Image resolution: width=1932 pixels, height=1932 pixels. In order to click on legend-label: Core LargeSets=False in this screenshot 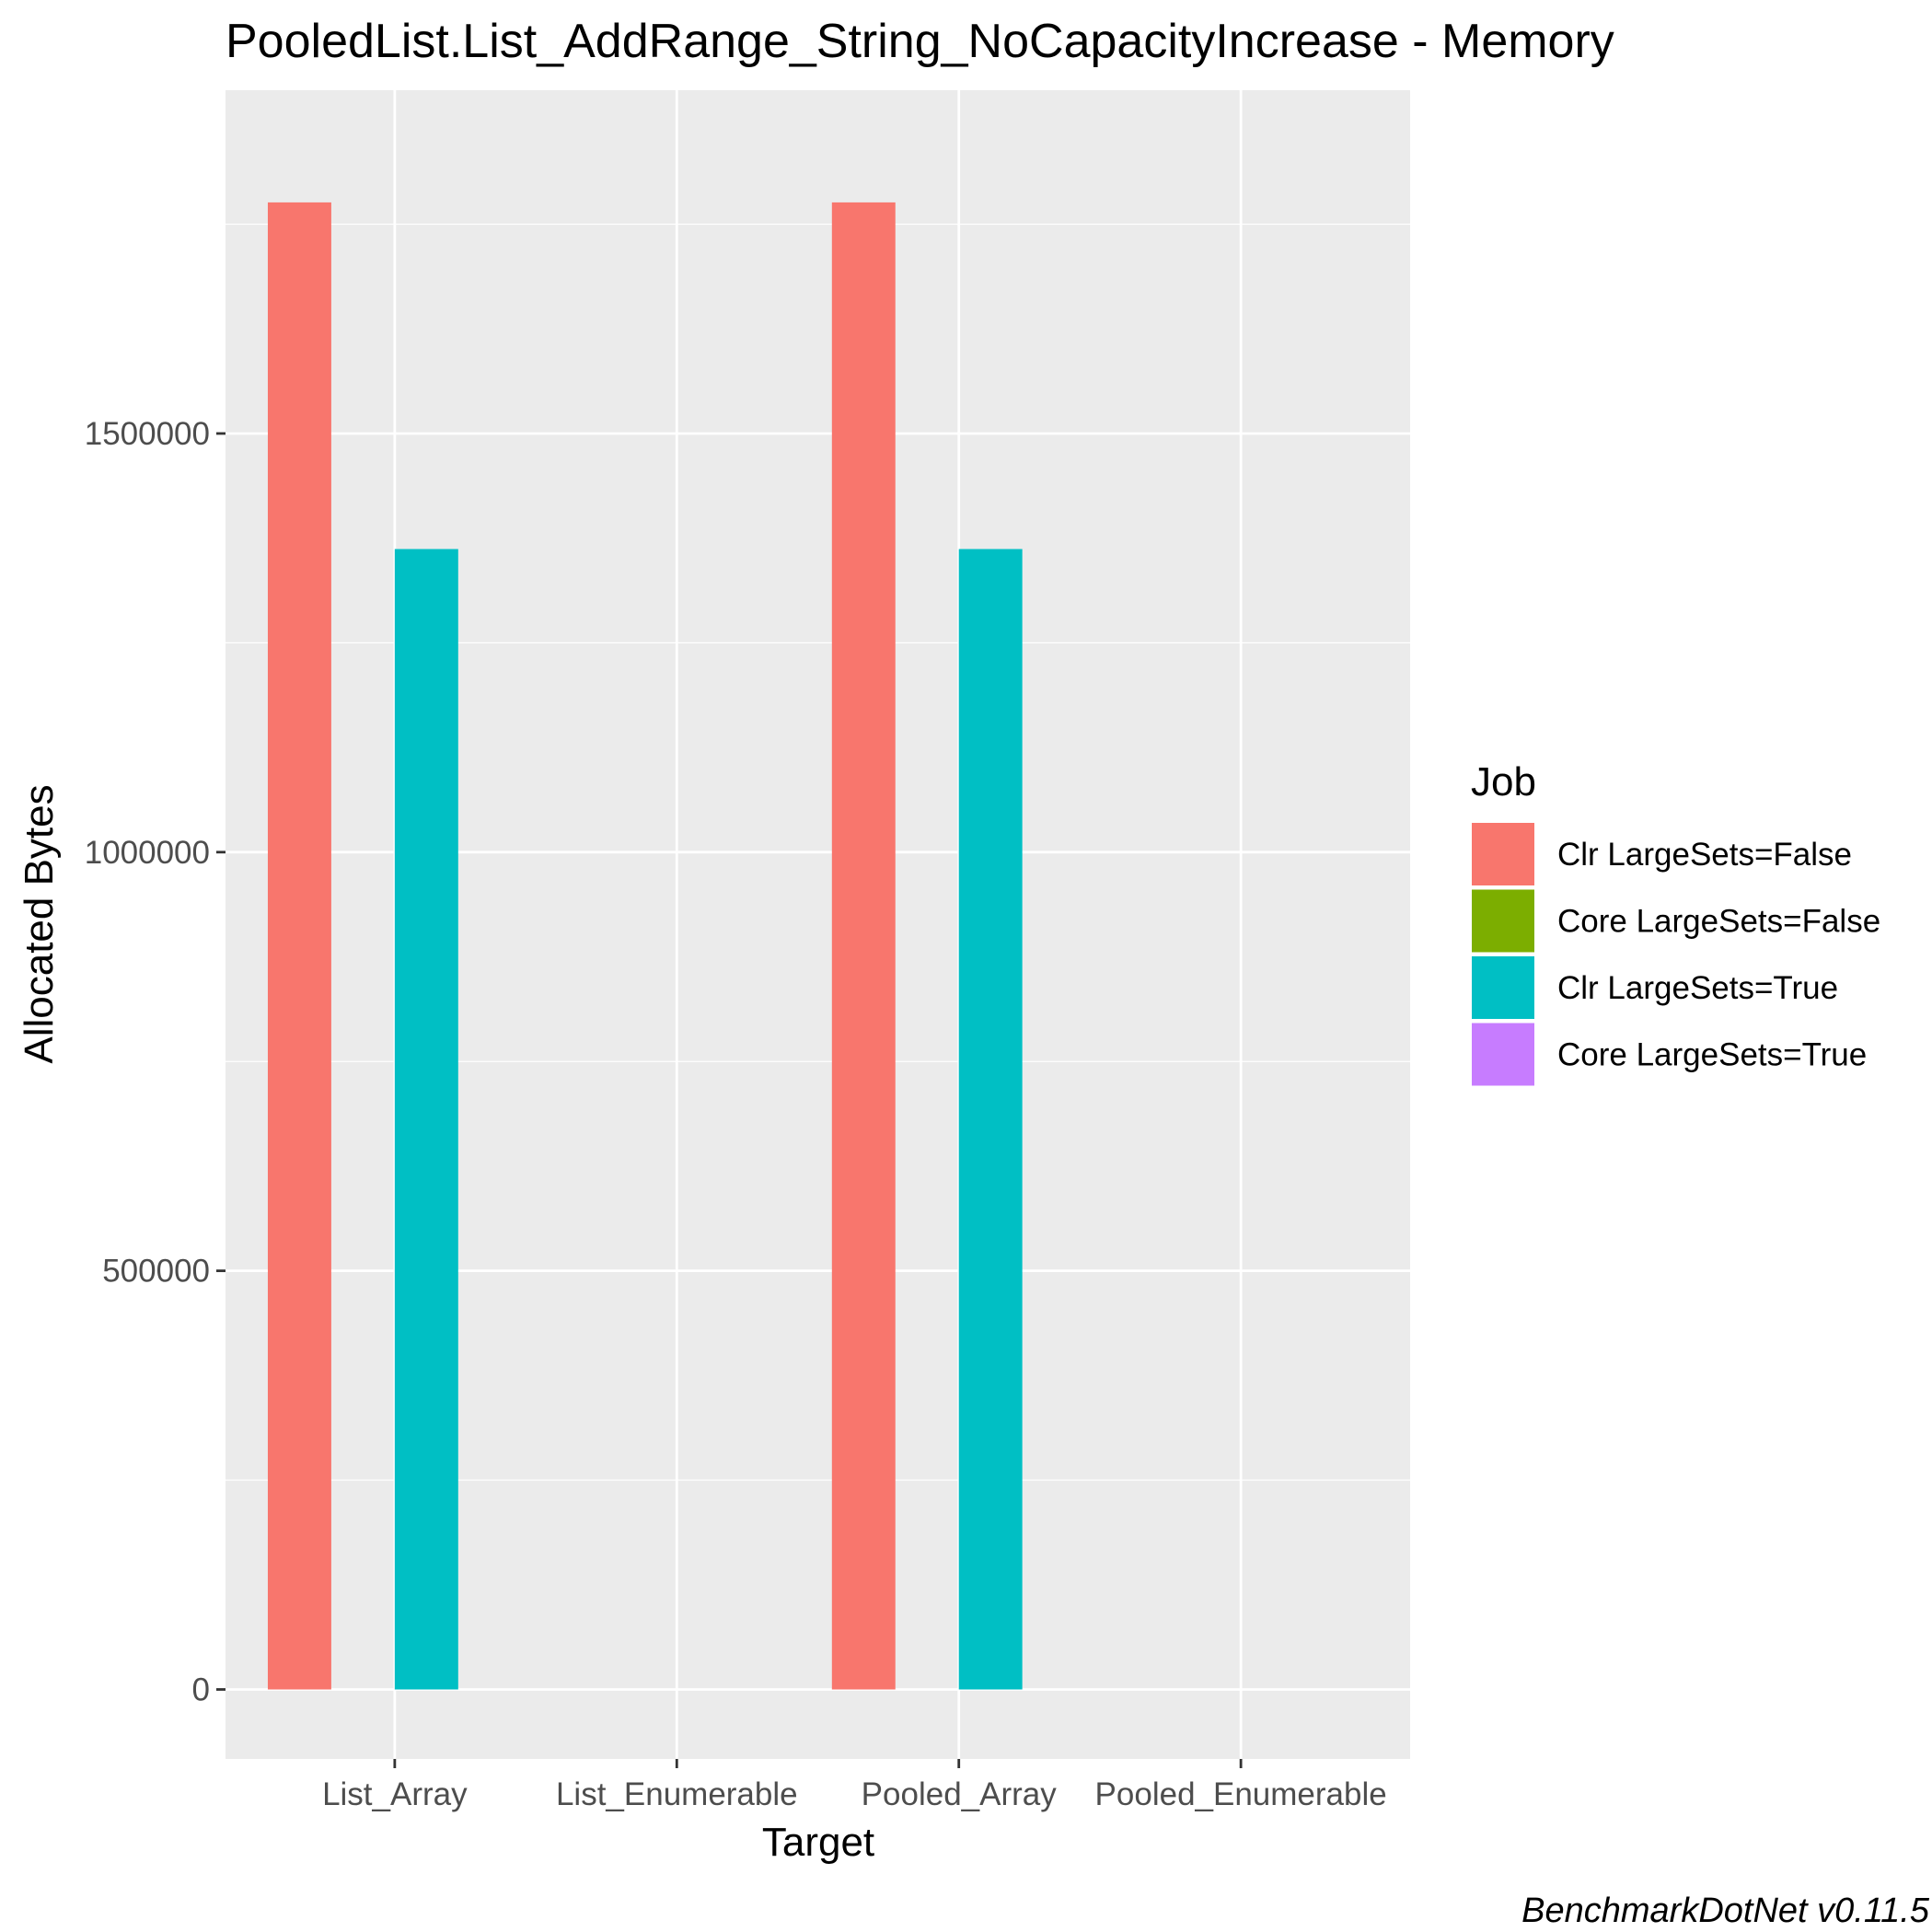, I will do `click(1719, 922)`.